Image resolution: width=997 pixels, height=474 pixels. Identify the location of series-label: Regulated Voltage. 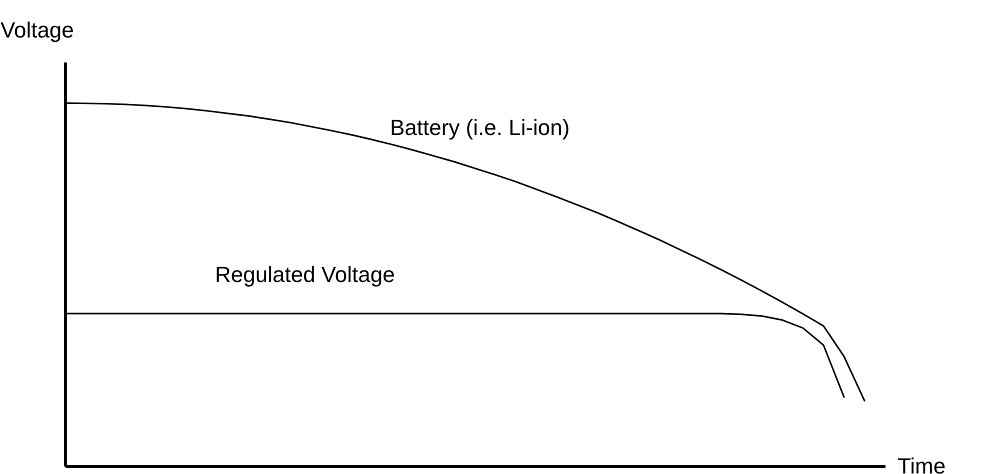
(305, 274).